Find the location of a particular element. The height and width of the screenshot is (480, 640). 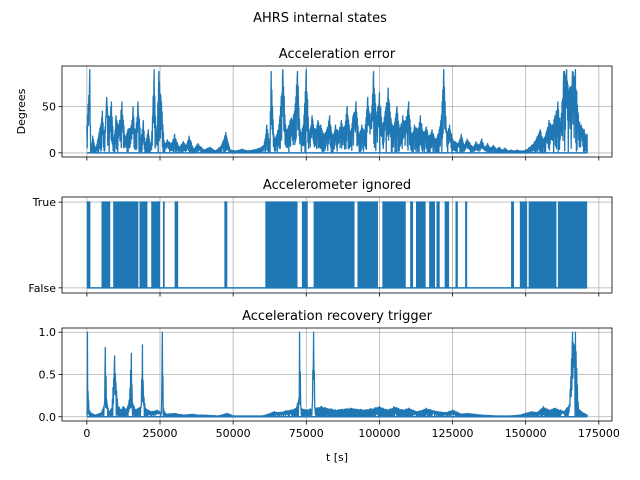

series-acceleration-recovery-trigger is located at coordinates (337, 374).